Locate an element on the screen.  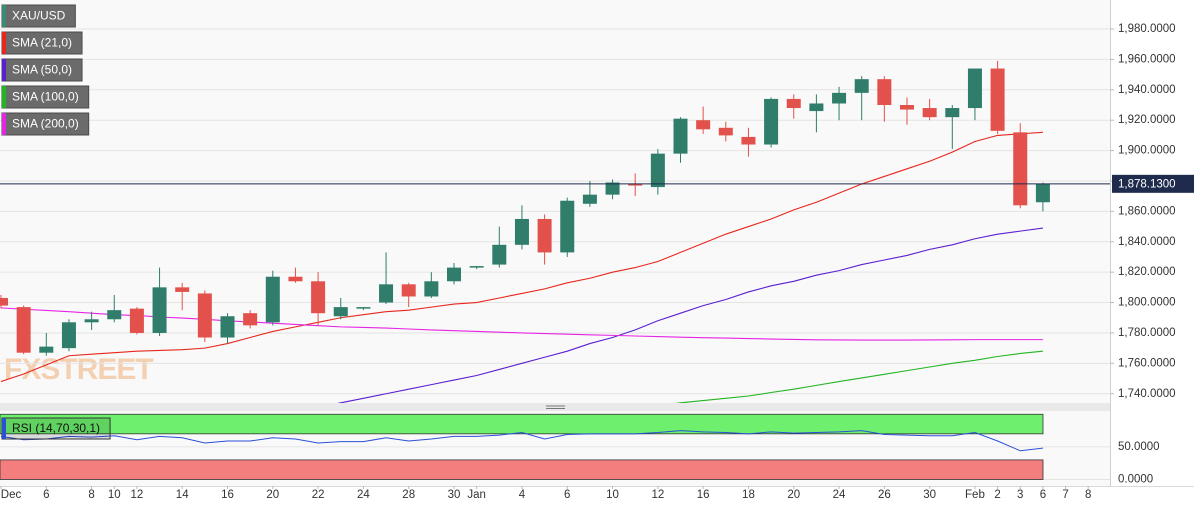
rsi-tick-label: 50.0000 is located at coordinates (1139, 447).